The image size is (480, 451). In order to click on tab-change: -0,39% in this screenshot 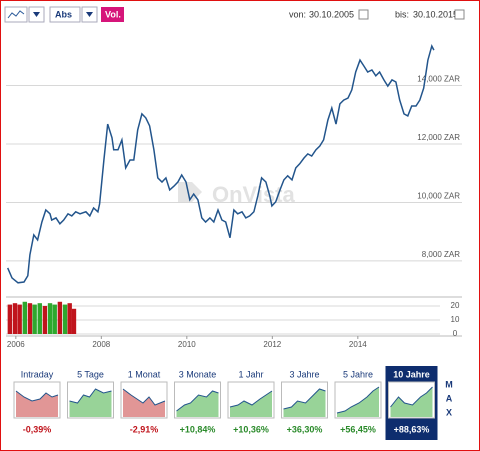, I will do `click(37, 429)`.